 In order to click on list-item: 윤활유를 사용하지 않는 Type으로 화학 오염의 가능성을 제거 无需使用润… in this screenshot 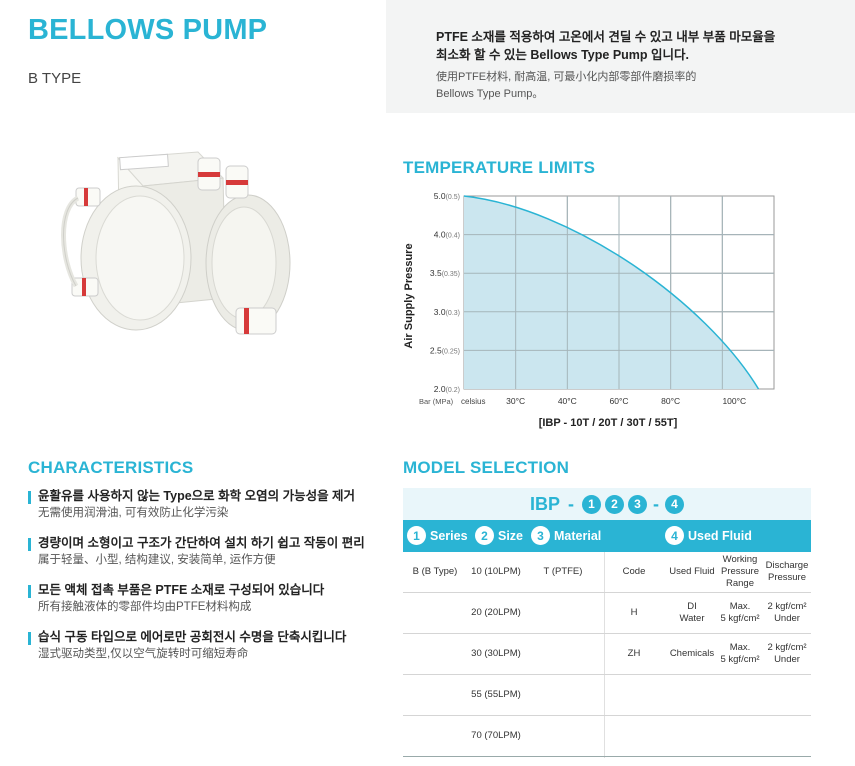, I will do `click(208, 504)`.